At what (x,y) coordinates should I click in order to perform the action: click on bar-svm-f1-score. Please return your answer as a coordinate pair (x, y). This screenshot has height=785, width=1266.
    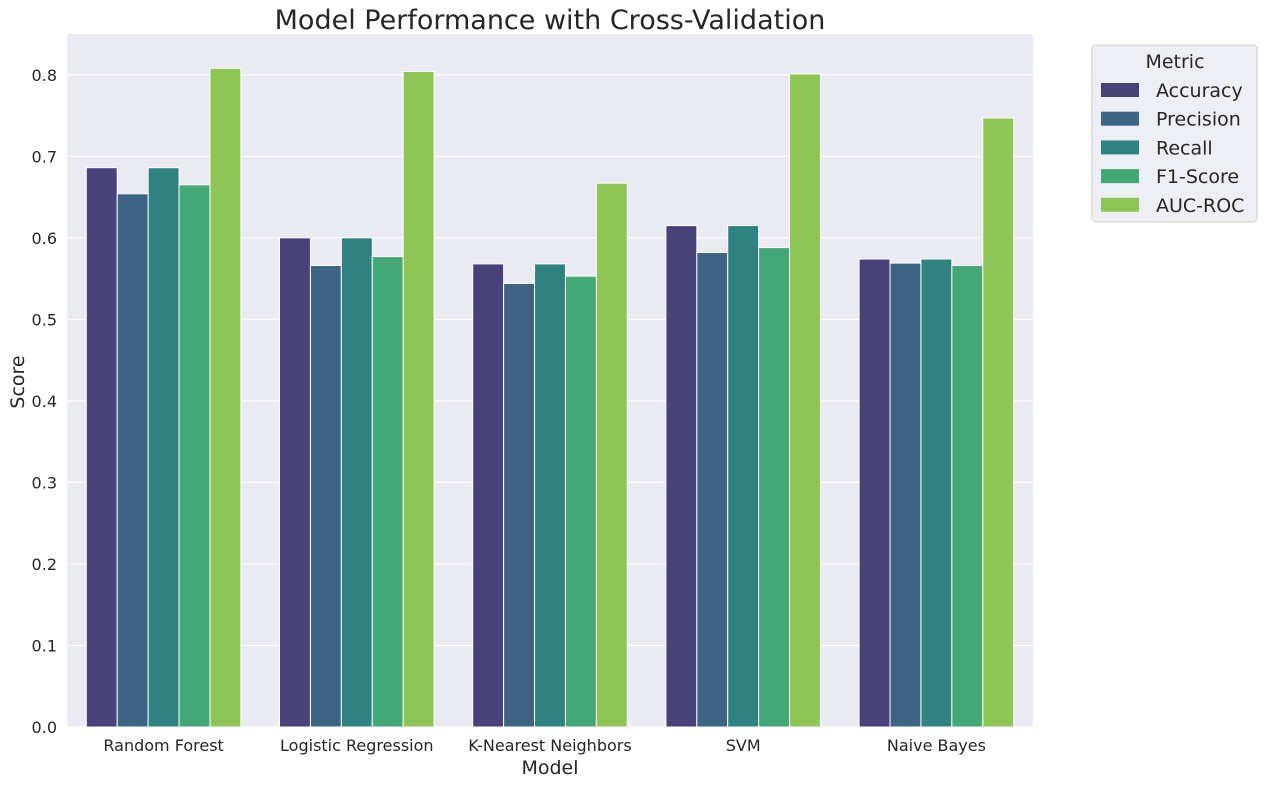
    Looking at the image, I should click on (774, 487).